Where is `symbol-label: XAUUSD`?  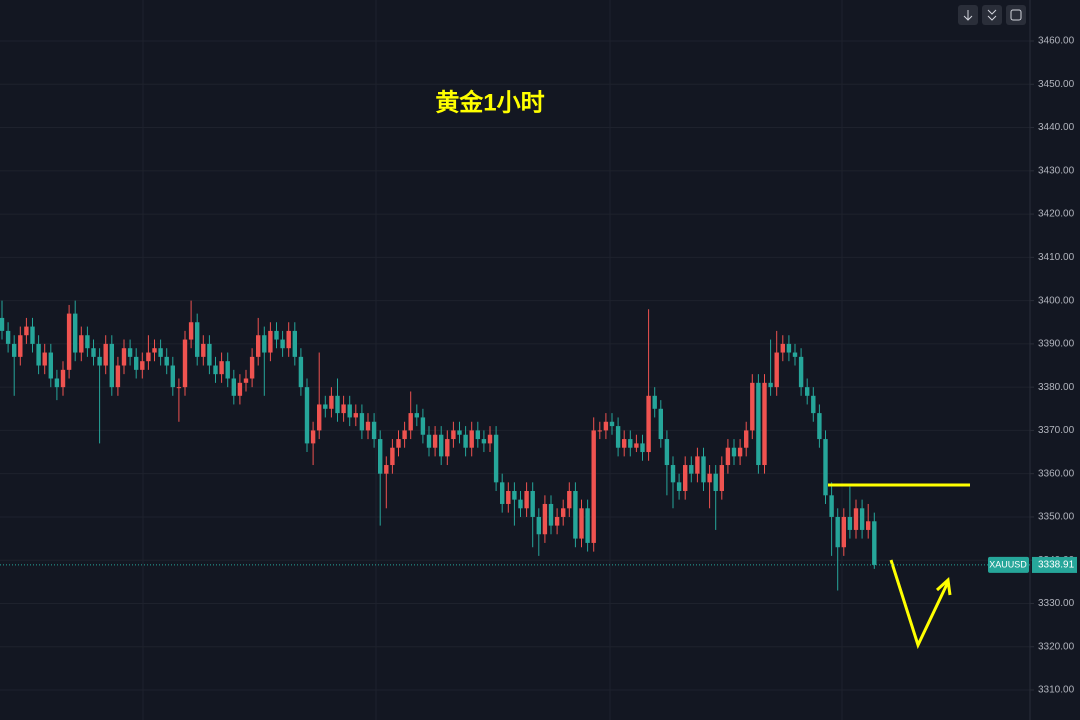 symbol-label: XAUUSD is located at coordinates (1008, 564).